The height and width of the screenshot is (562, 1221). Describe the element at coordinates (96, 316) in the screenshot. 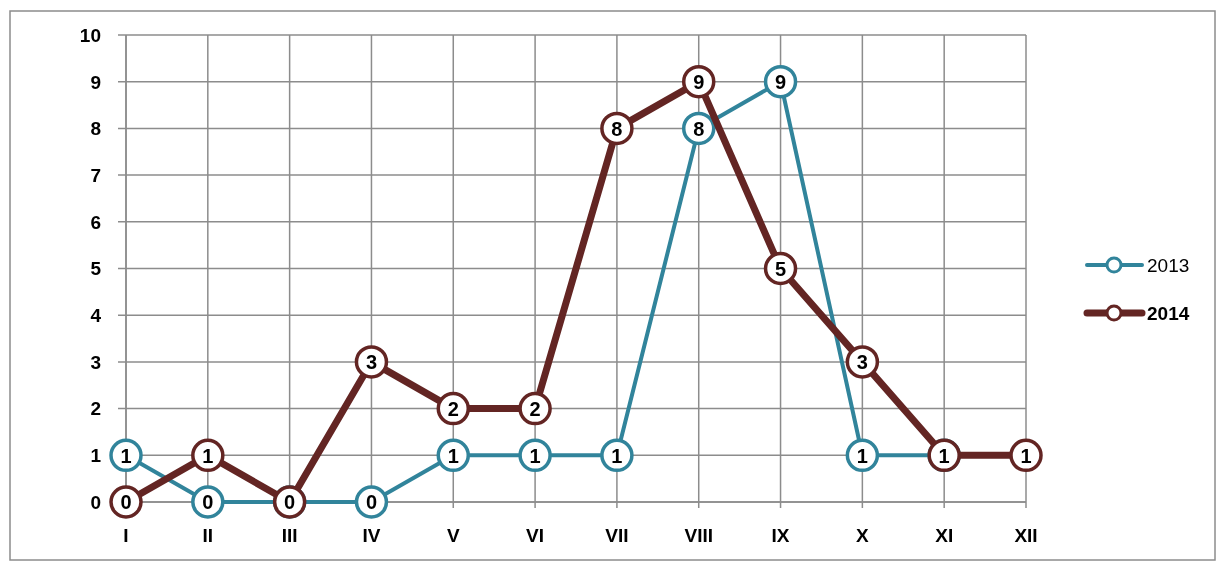

I see `y-tick-label: 4` at that location.